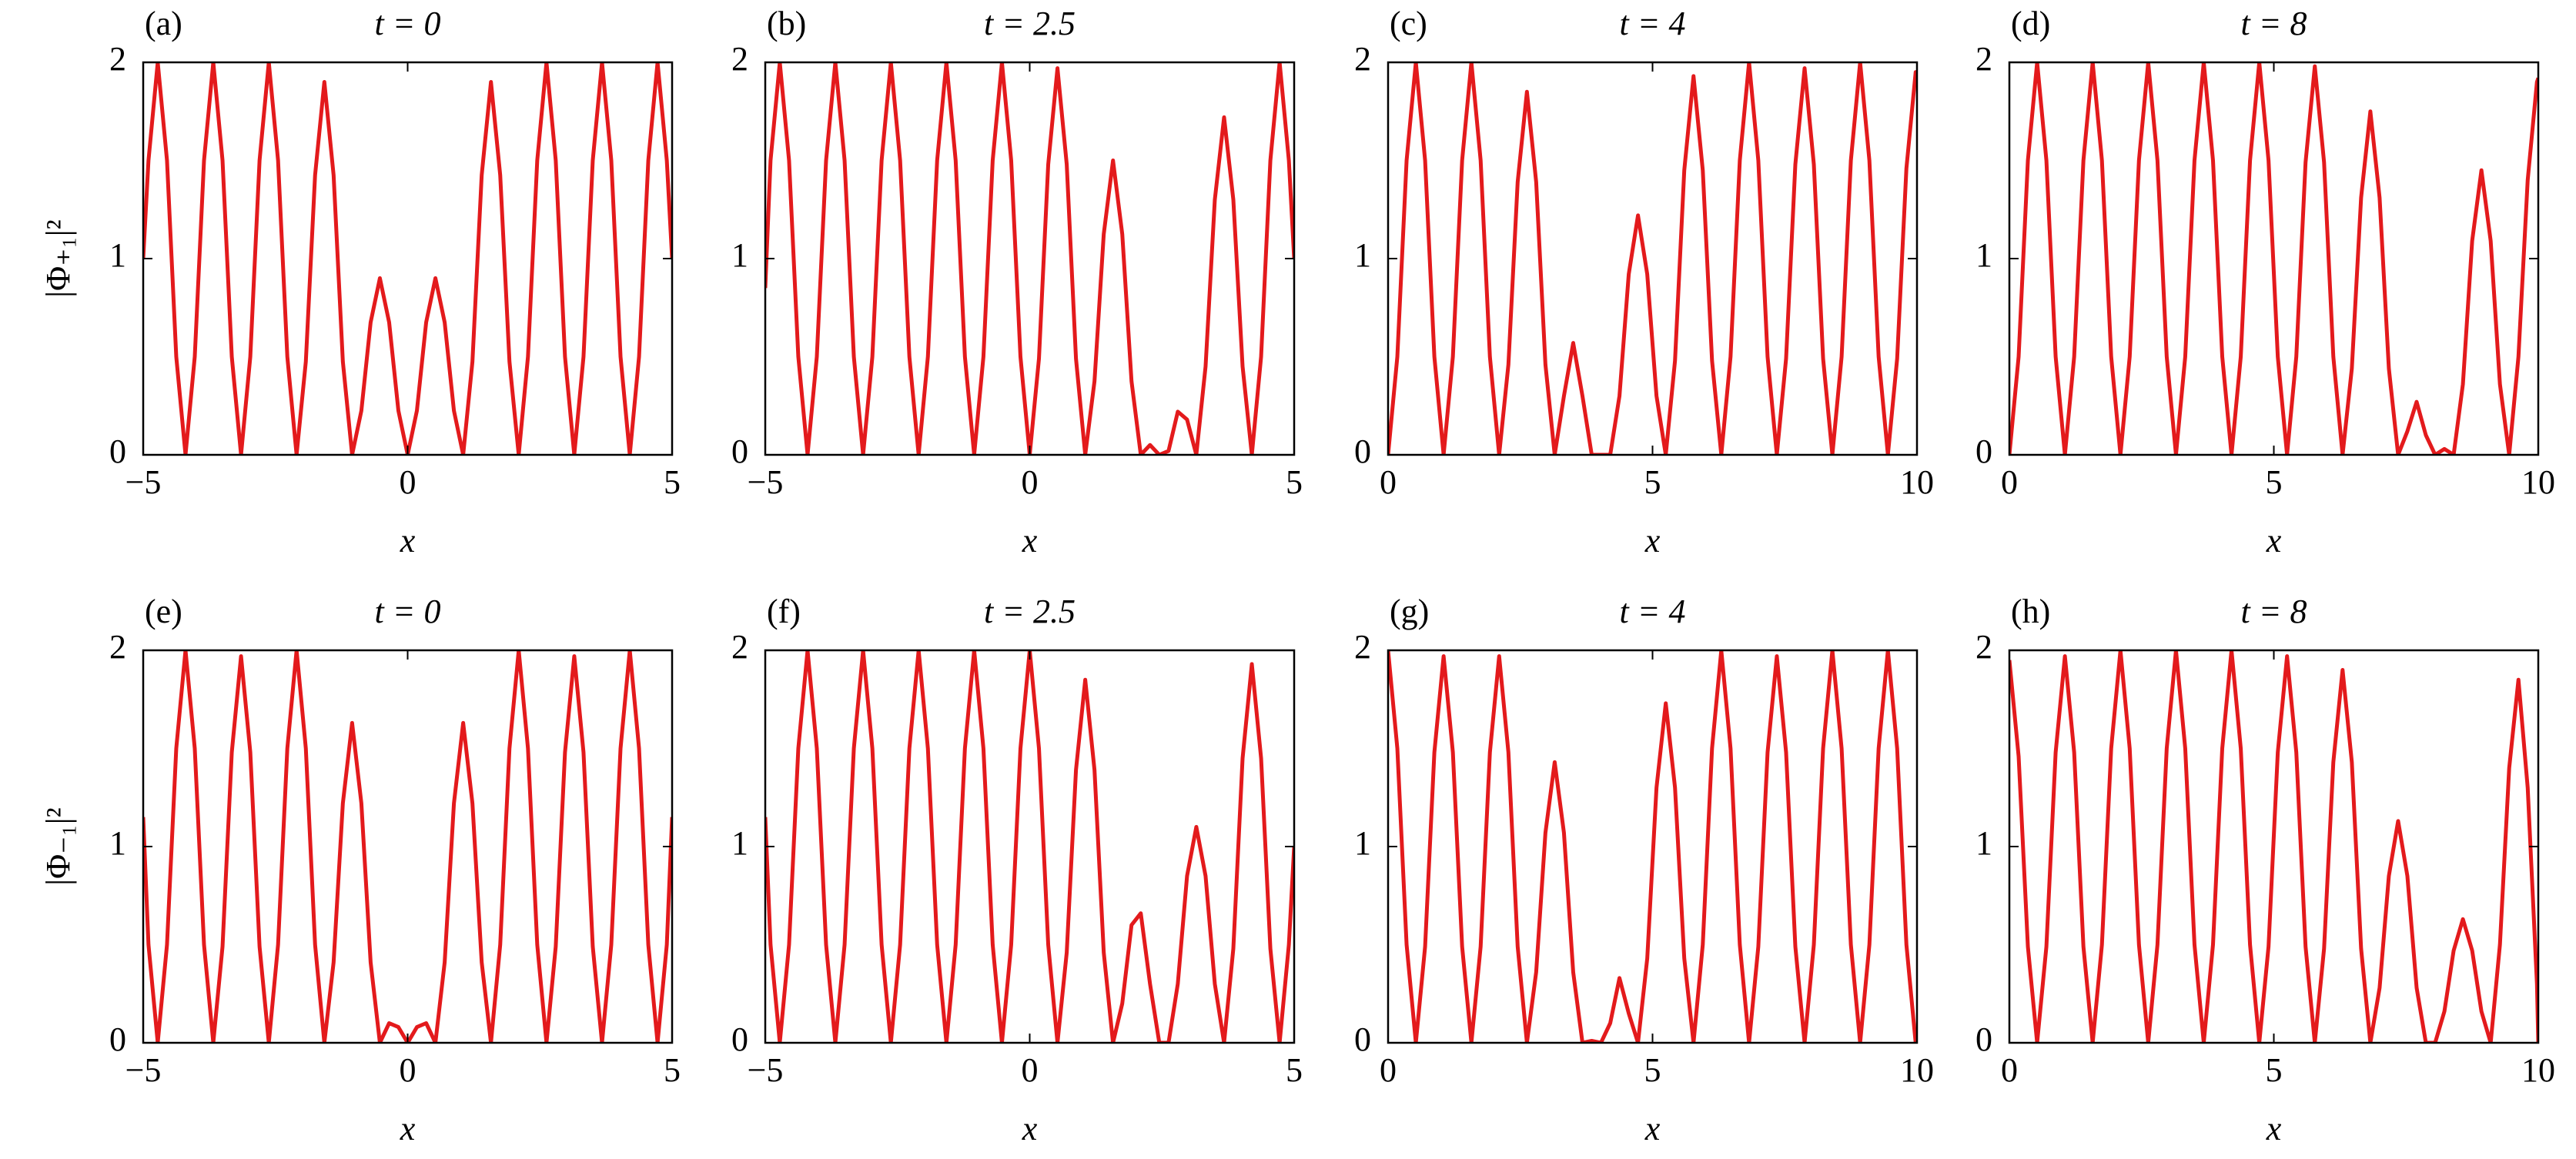  I want to click on panel: 0 5 10 0 1 2 (d) t = 8 x, so click(2265, 282).